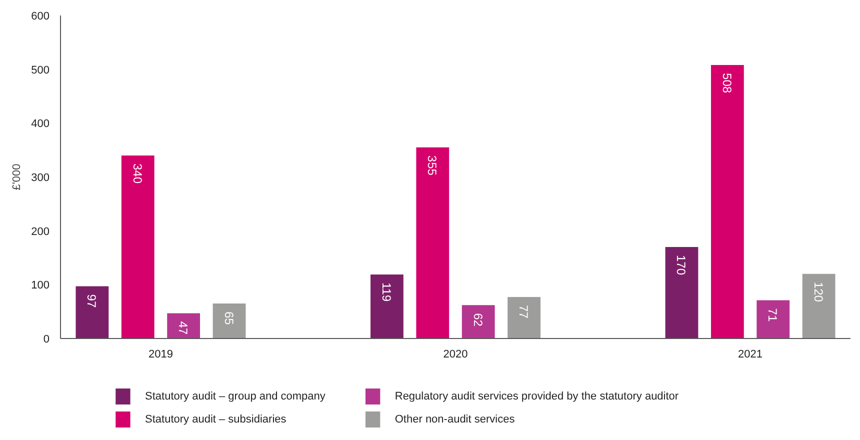 The width and height of the screenshot is (860, 440). I want to click on data-label: 71, so click(773, 315).